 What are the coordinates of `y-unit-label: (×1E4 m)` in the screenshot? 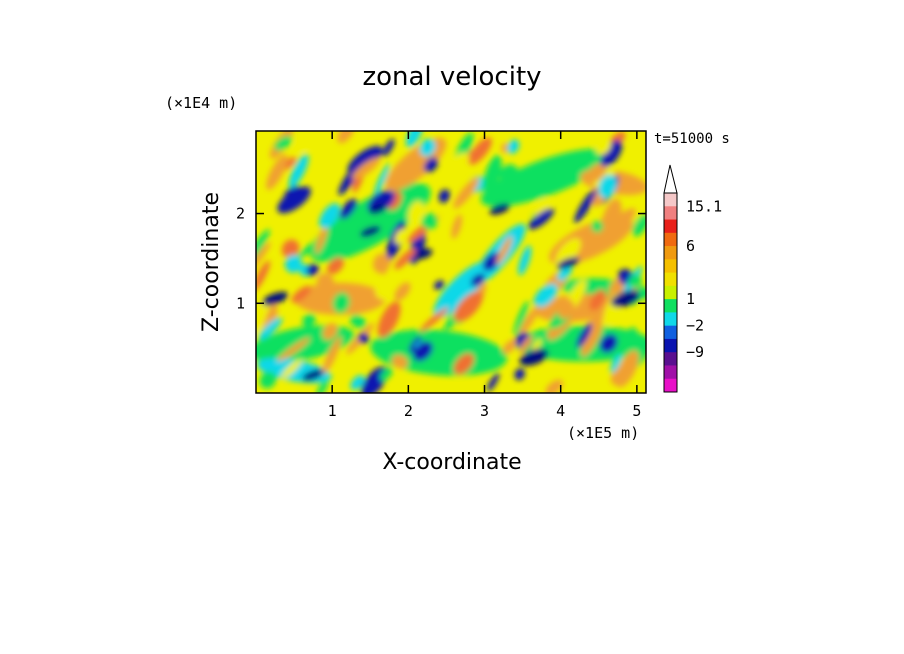 It's located at (201, 103).